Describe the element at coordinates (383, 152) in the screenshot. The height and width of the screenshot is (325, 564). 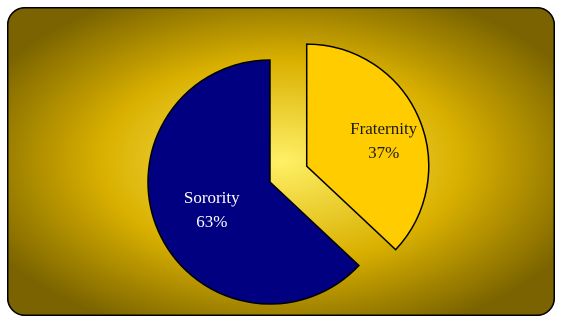
I see `slice-value-fraternity: 37%` at that location.